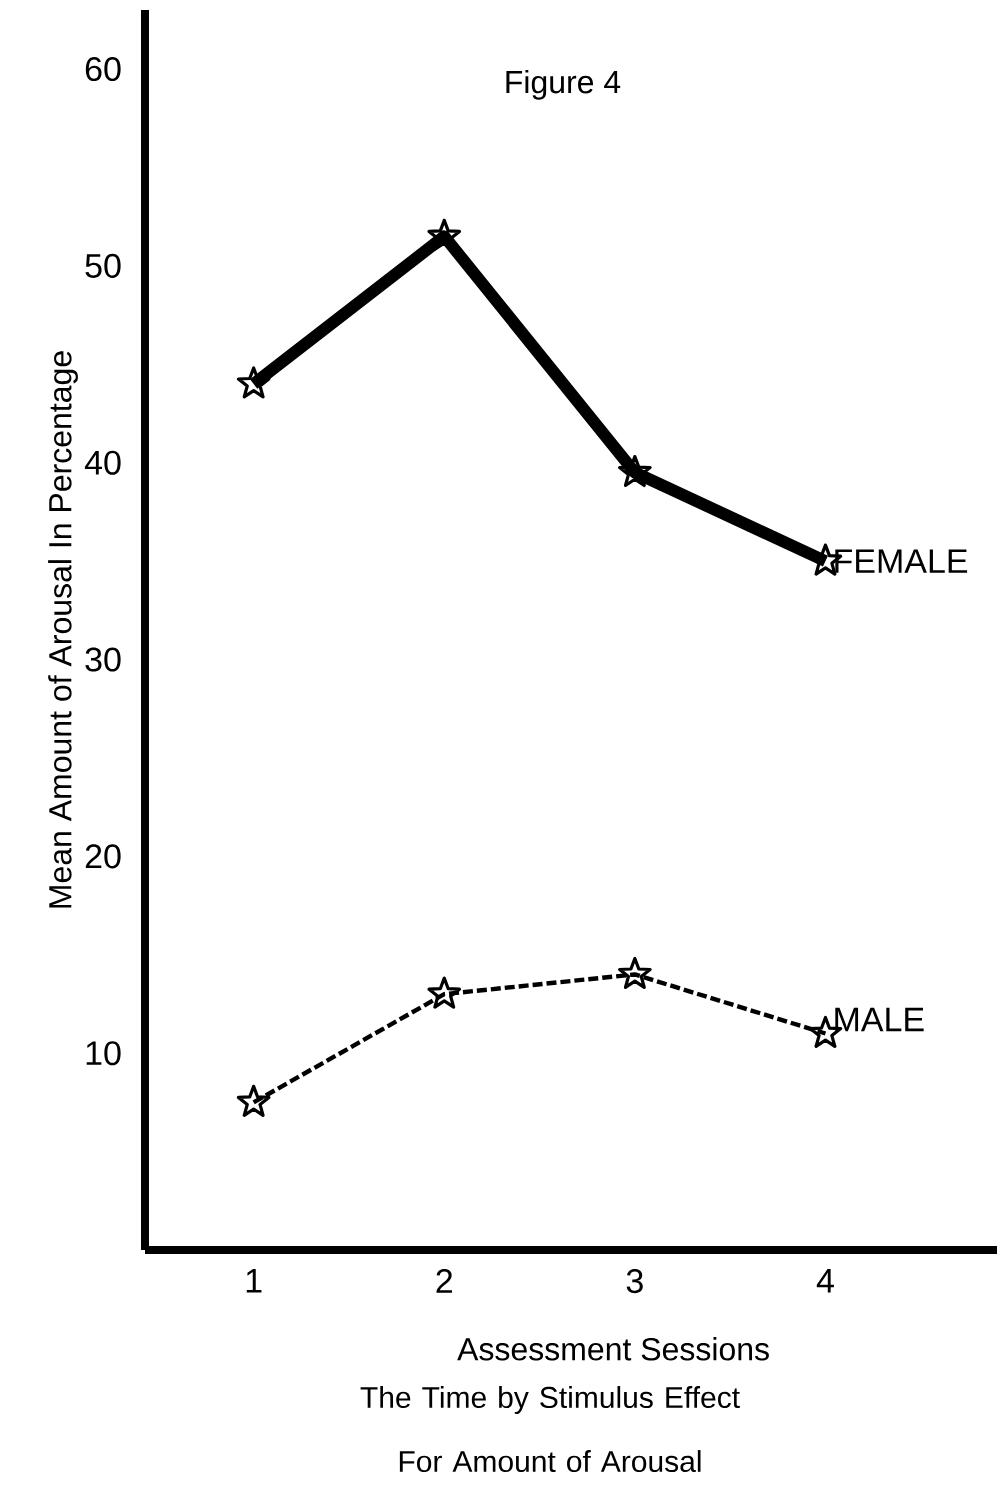  Describe the element at coordinates (634, 1281) in the screenshot. I see `x-tick-label: 3` at that location.